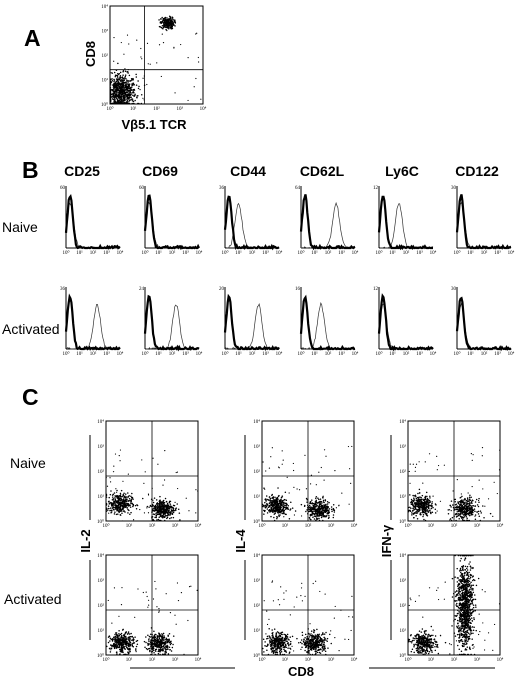  I want to click on hist-curve, so click(327, 323).